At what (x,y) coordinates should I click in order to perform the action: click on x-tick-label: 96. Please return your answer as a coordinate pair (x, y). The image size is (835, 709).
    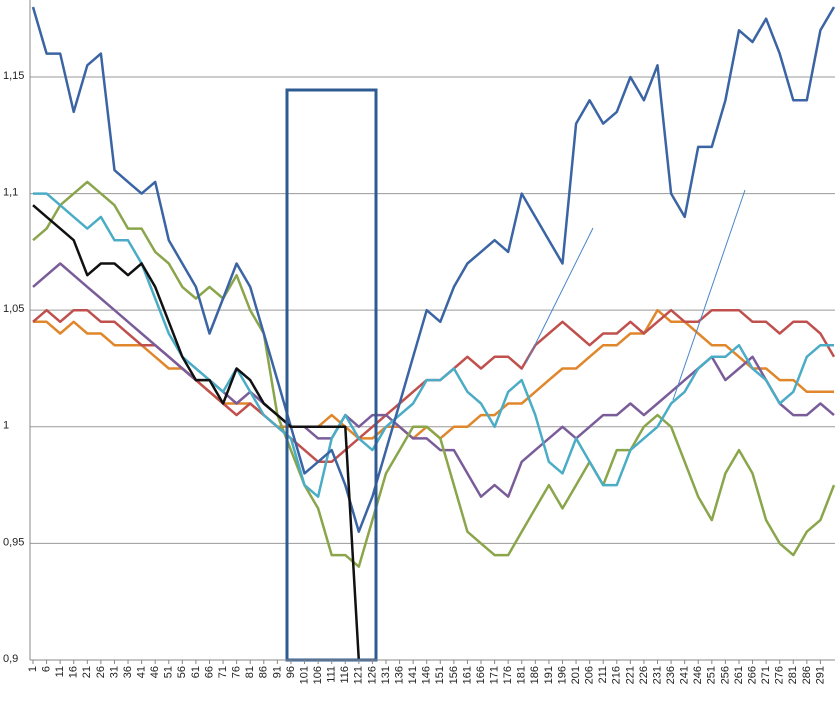
    Looking at the image, I should click on (291, 672).